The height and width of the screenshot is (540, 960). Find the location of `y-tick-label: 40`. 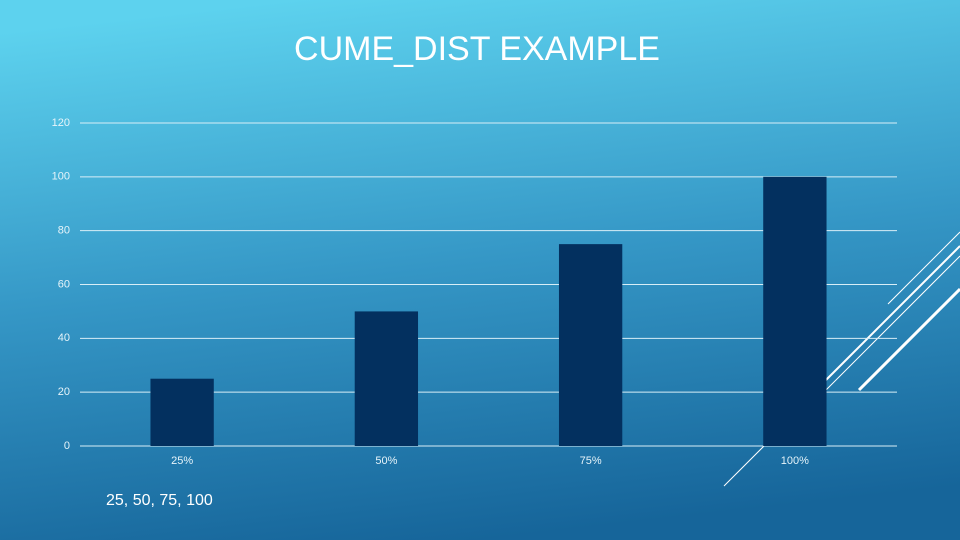

y-tick-label: 40 is located at coordinates (64, 338).